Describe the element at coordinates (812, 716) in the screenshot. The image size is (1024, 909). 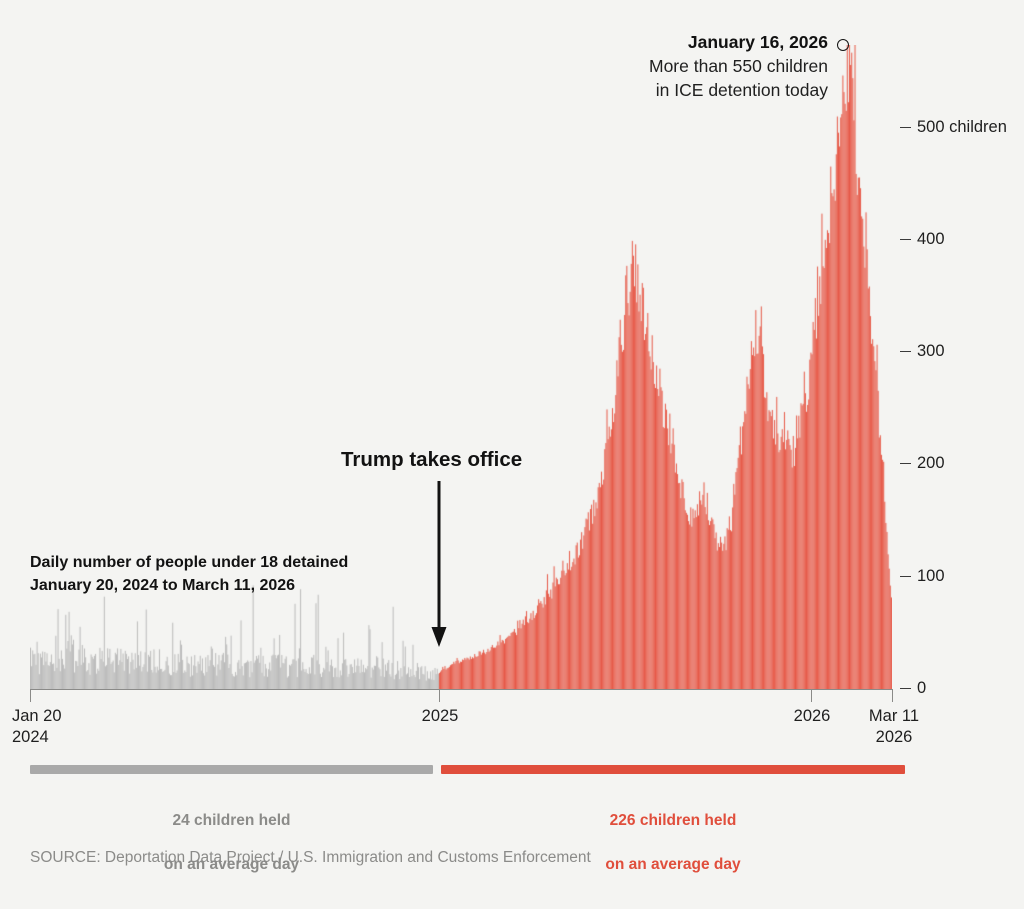
I see `x-label-2026: 2026` at that location.